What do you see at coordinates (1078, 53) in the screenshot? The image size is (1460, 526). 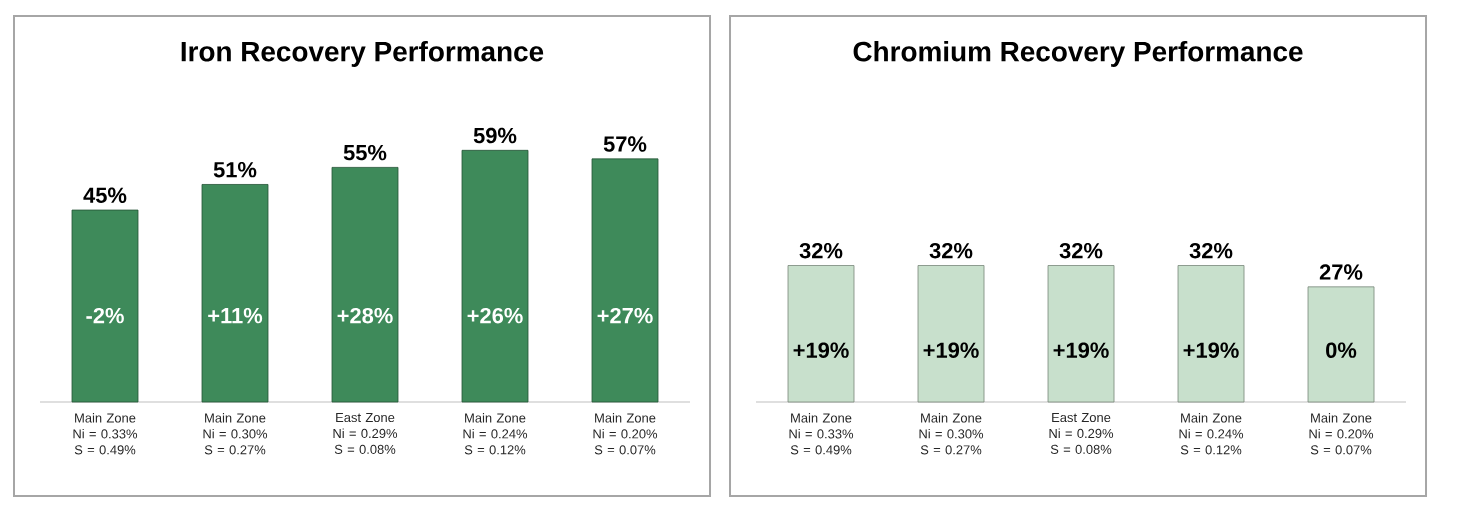 I see `chart-title: Chromium Recovery Performance` at bounding box center [1078, 53].